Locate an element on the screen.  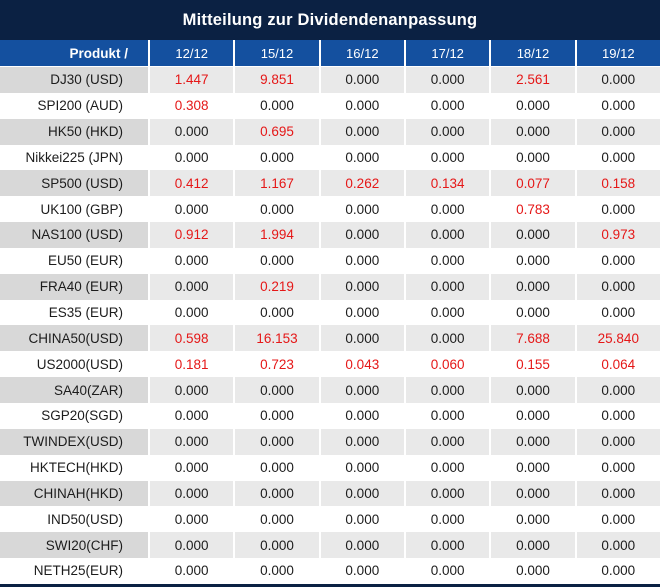
product-name-cell: NAS100 (USD) is located at coordinates (75, 235).